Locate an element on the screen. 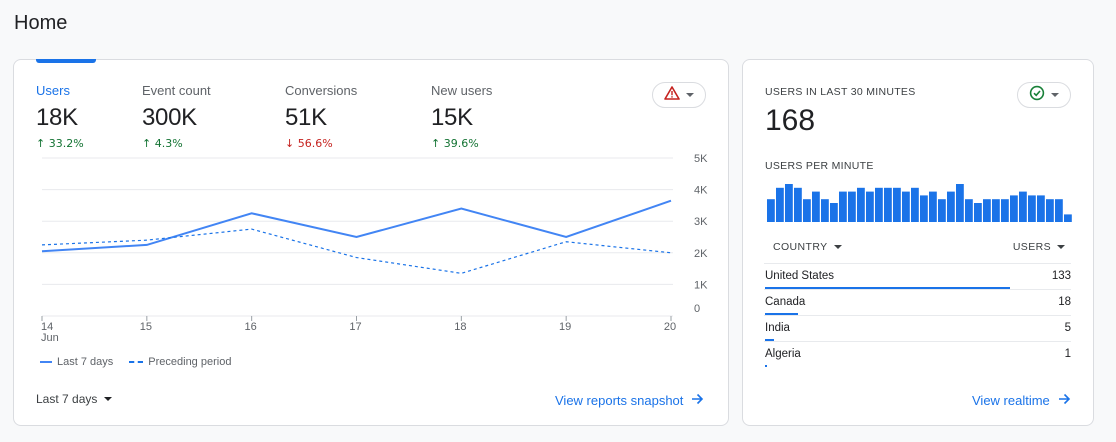 The image size is (1116, 442). users-per-minute-heading: USERS PER MINUTE is located at coordinates (819, 166).